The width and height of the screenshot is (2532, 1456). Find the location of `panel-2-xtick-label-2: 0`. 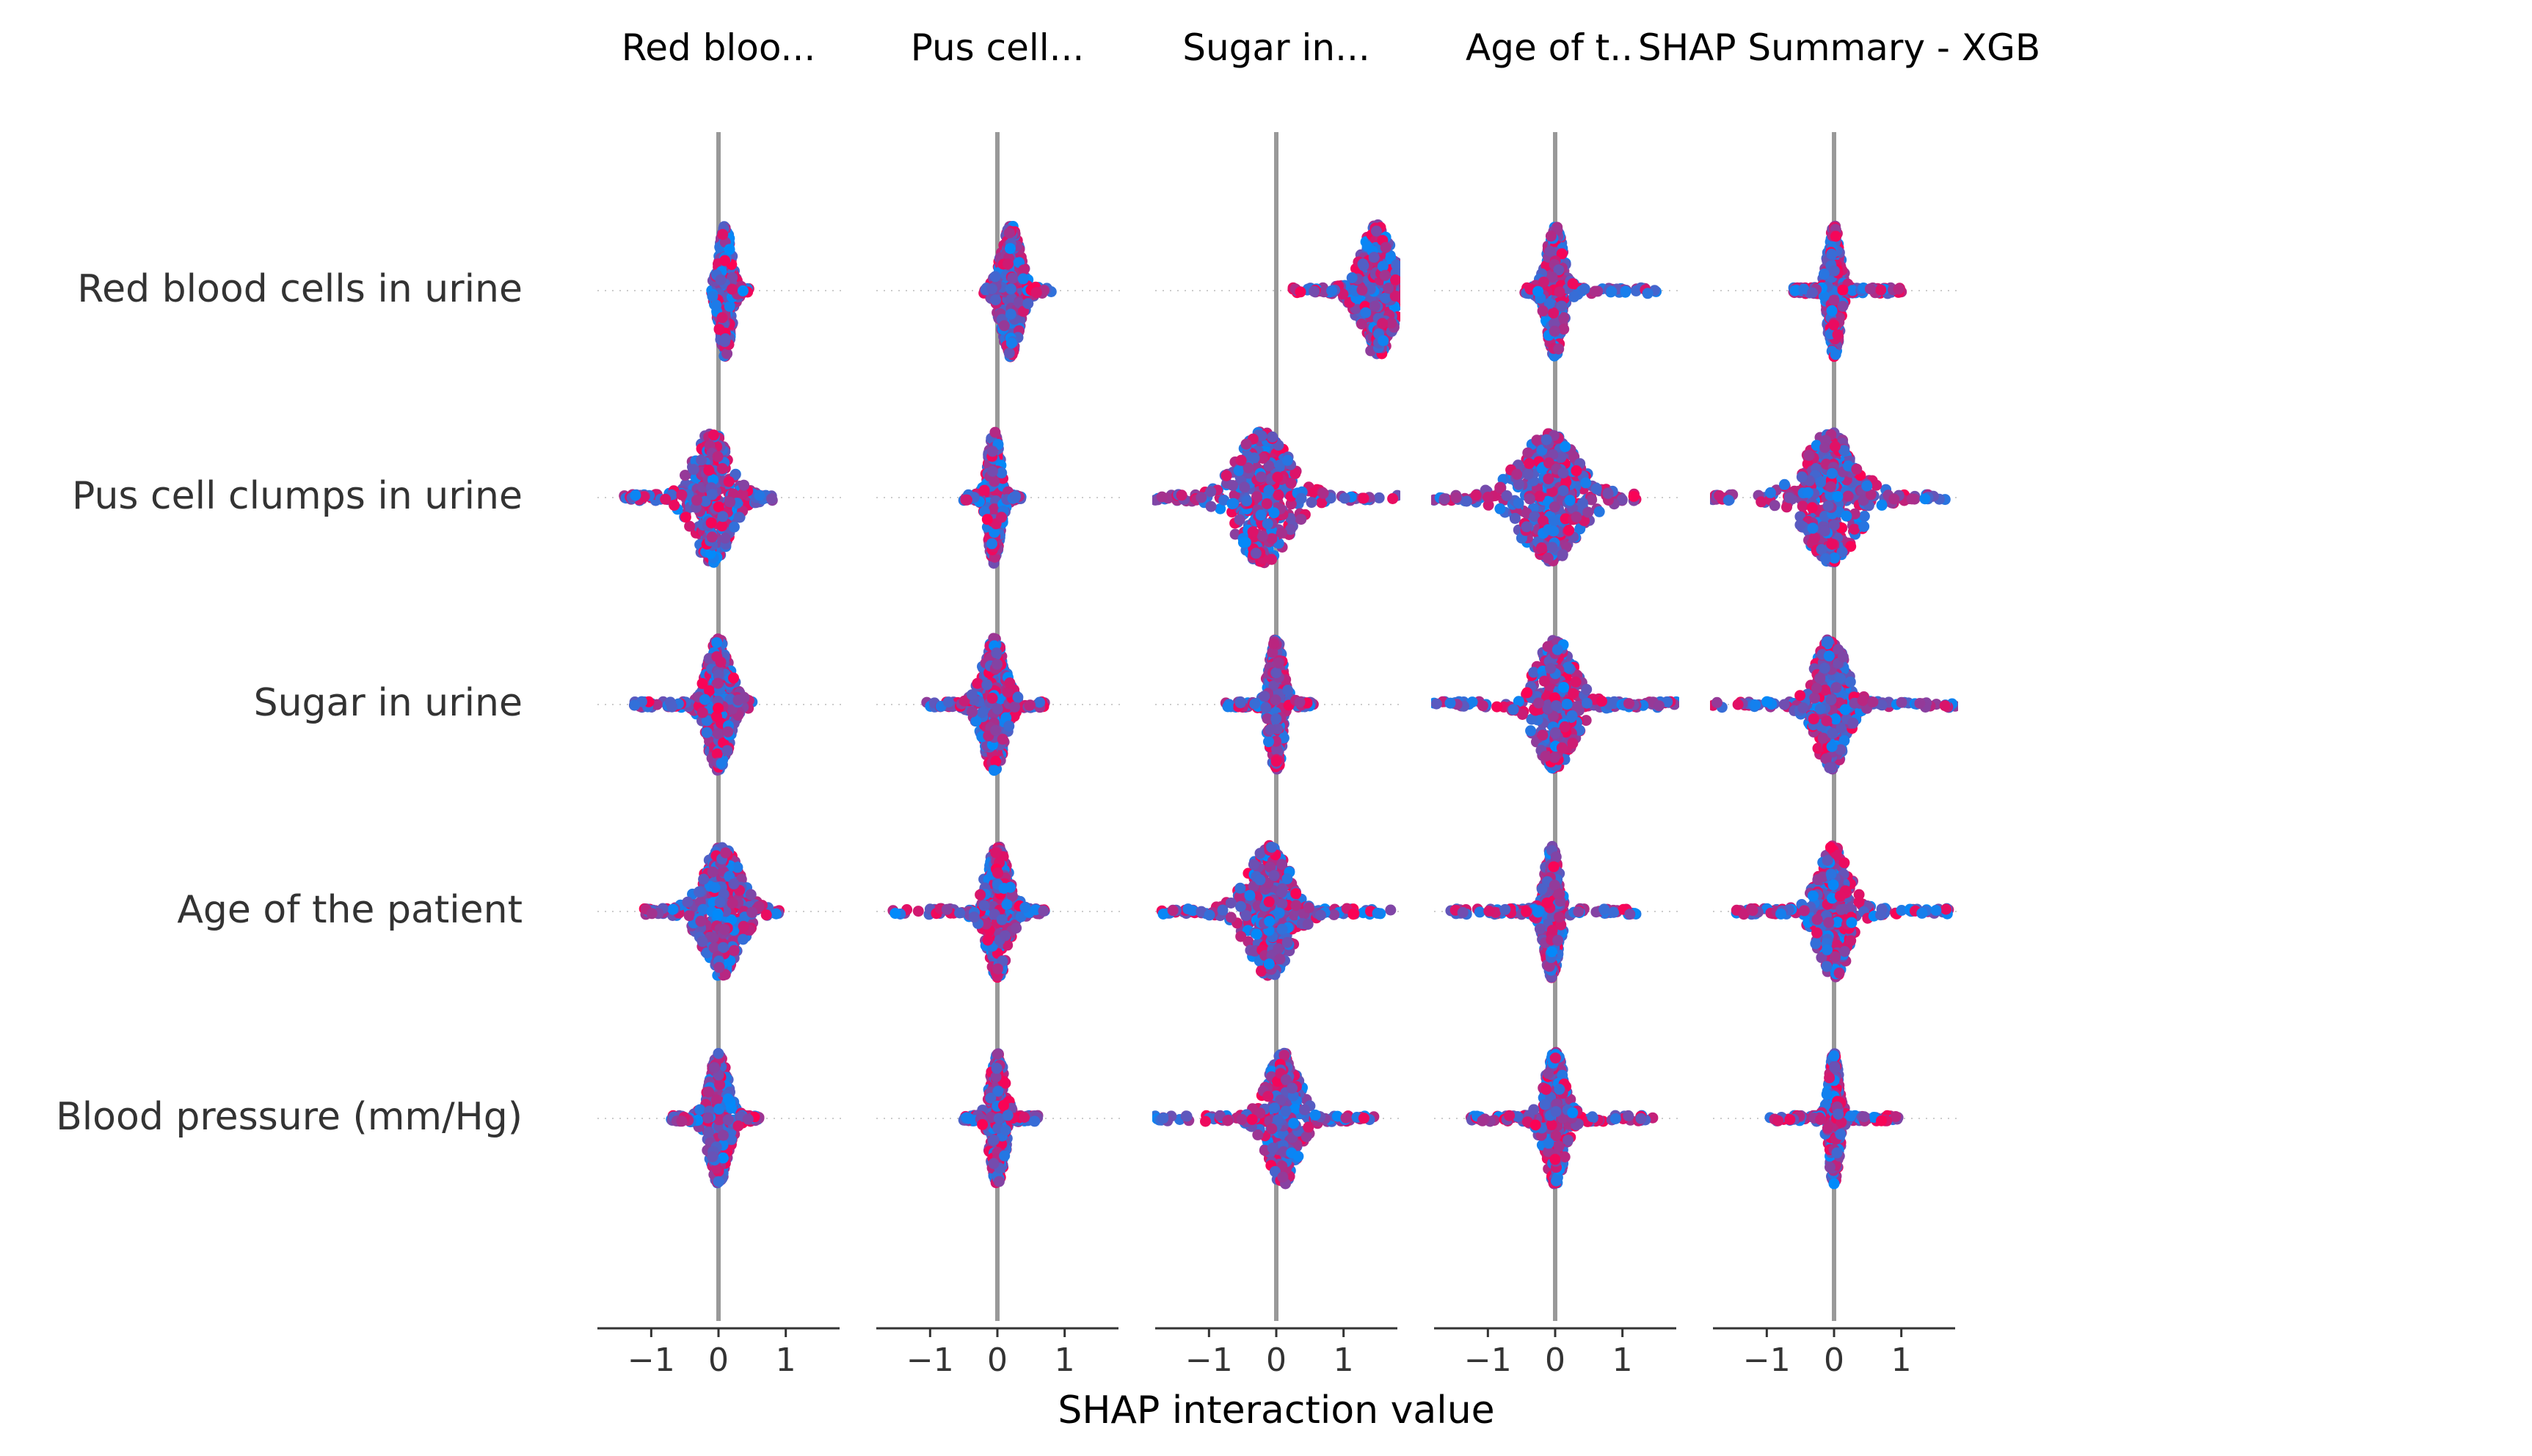

panel-2-xtick-label-2: 0 is located at coordinates (997, 1360).